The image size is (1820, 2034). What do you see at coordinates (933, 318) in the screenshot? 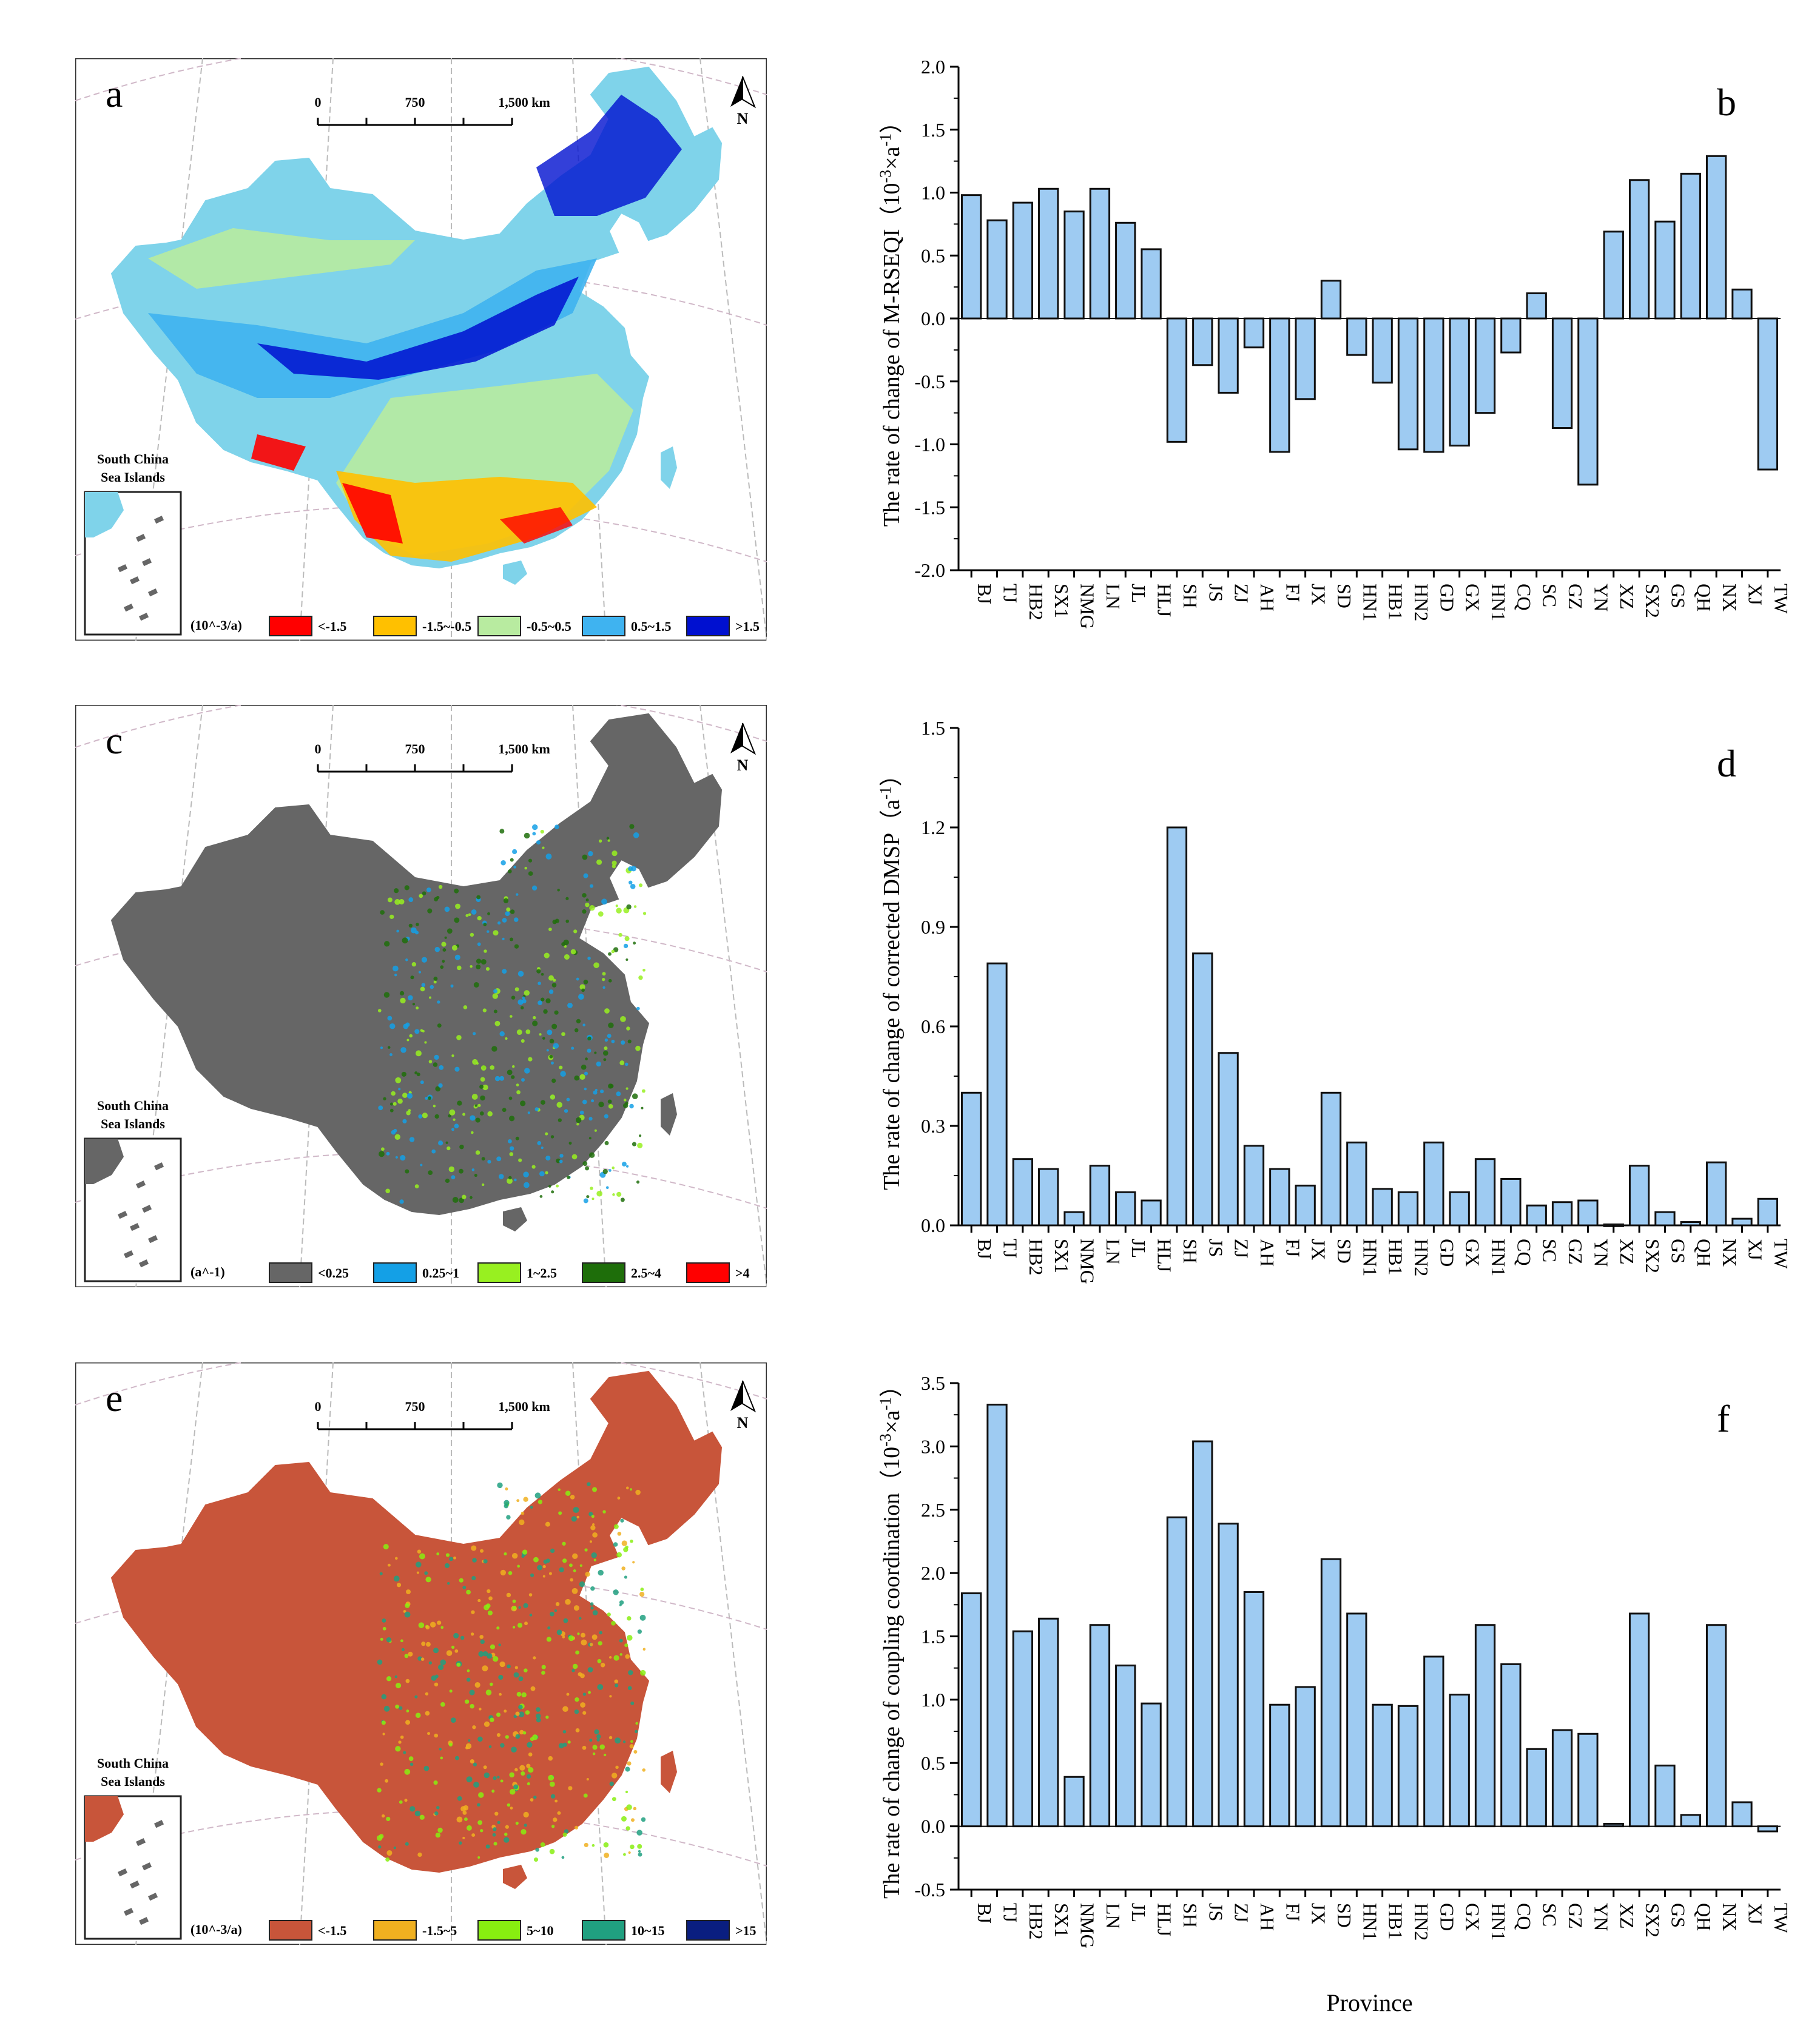
I see `y-tick-label: 0.0` at bounding box center [933, 318].